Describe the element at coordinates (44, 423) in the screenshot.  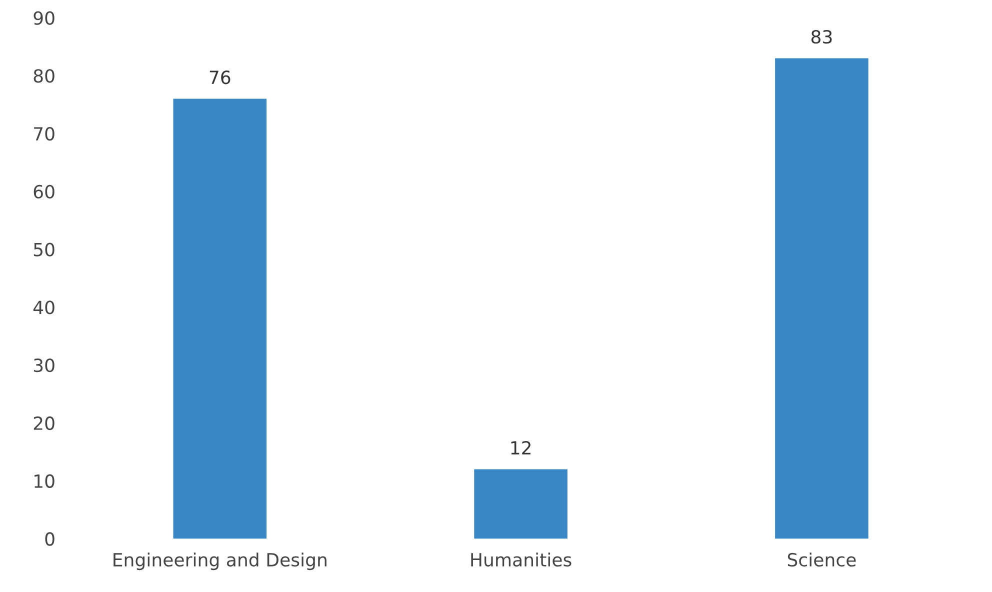
I see `y-tick-label: 20` at that location.